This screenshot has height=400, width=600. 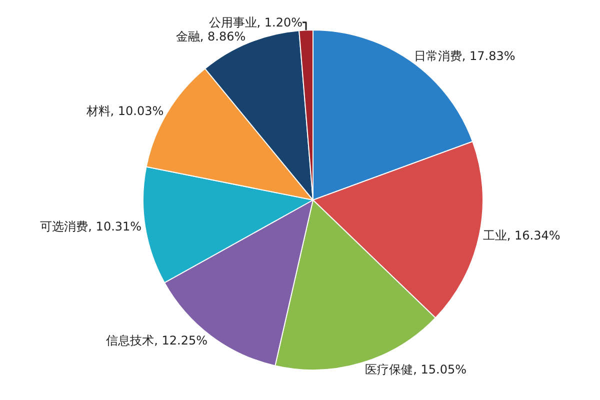 I want to click on slice-label: 金融, 8.86%, so click(x=211, y=36).